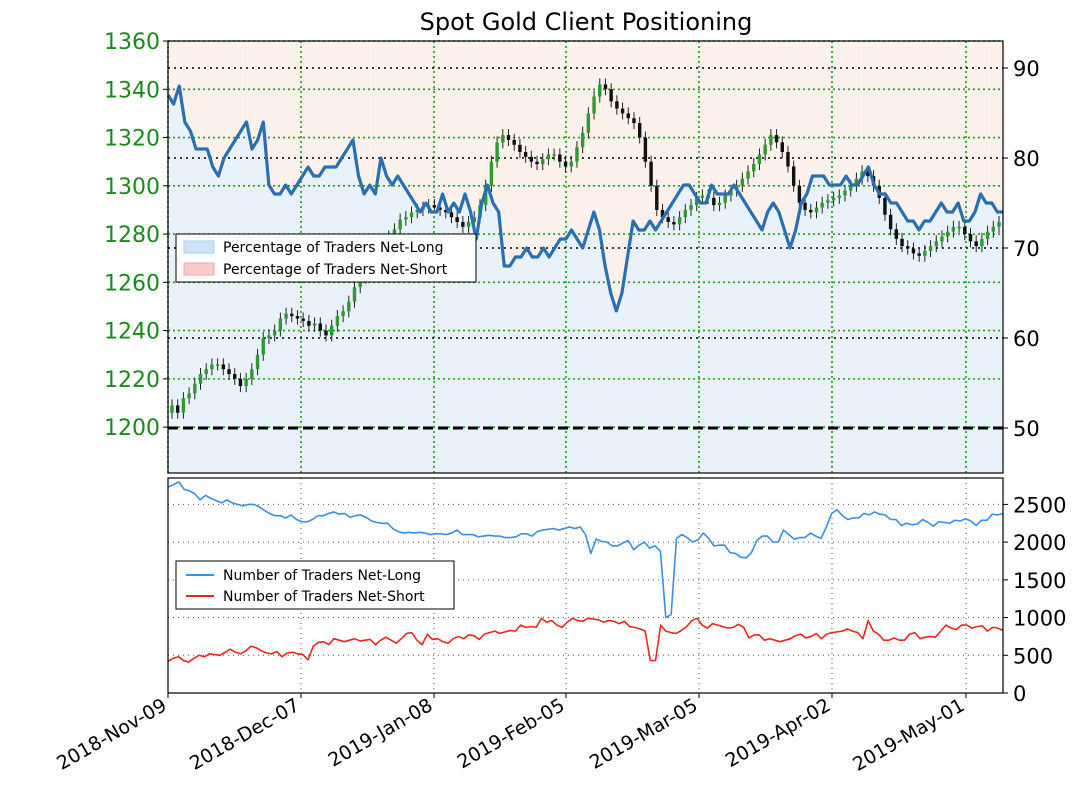 The width and height of the screenshot is (1091, 801). Describe the element at coordinates (778, 733) in the screenshot. I see `x-tick-label: 2019-Apr-02` at that location.